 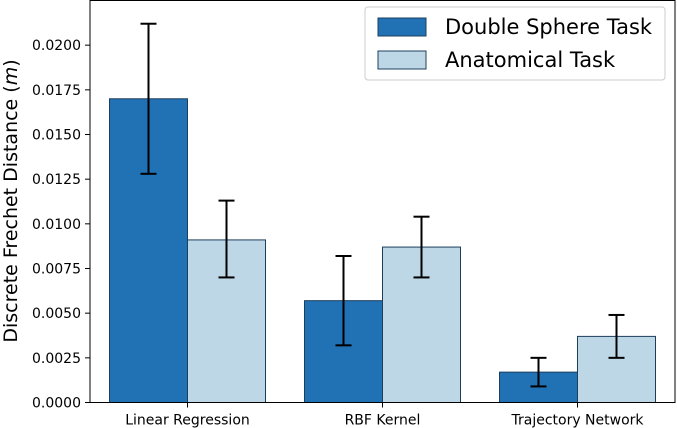 I want to click on legend-frame, so click(x=515, y=43).